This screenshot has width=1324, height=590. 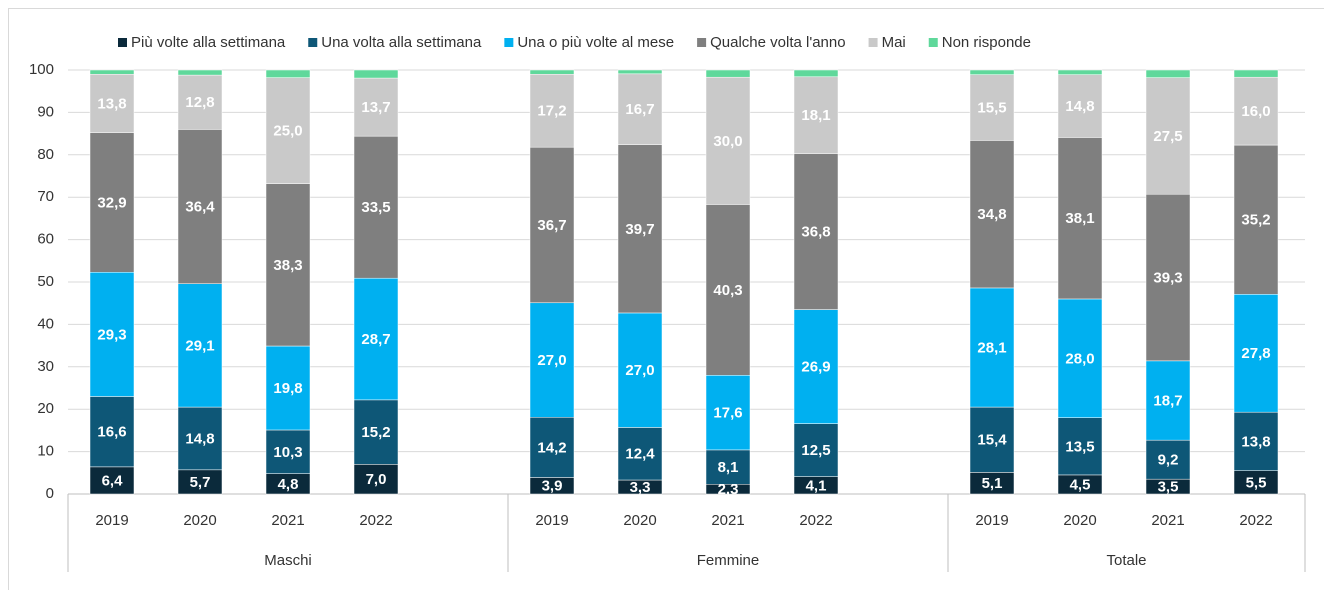 I want to click on value-label: 38,3, so click(x=287, y=265).